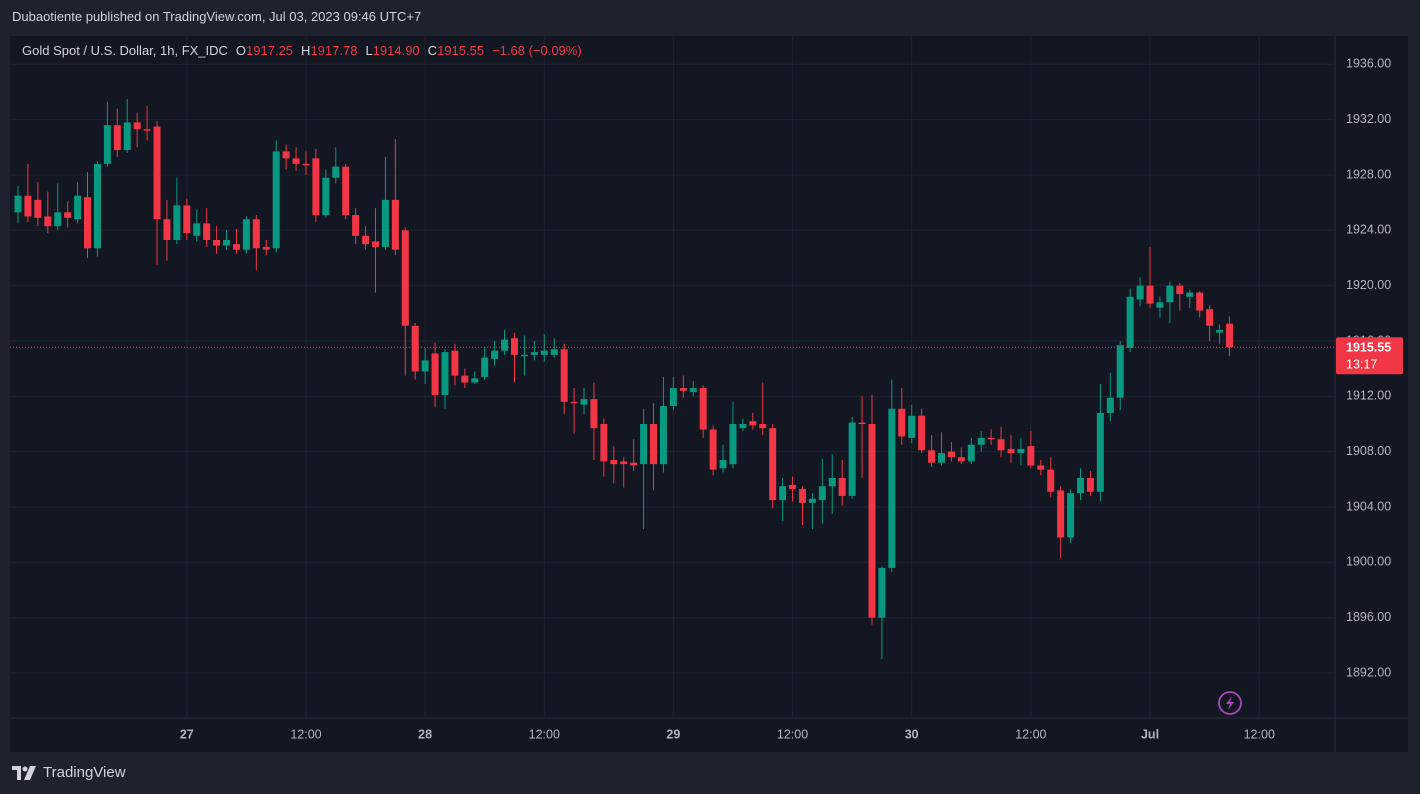 This screenshot has height=794, width=1420. What do you see at coordinates (270, 50) in the screenshot?
I see `open-value: 1917.25` at bounding box center [270, 50].